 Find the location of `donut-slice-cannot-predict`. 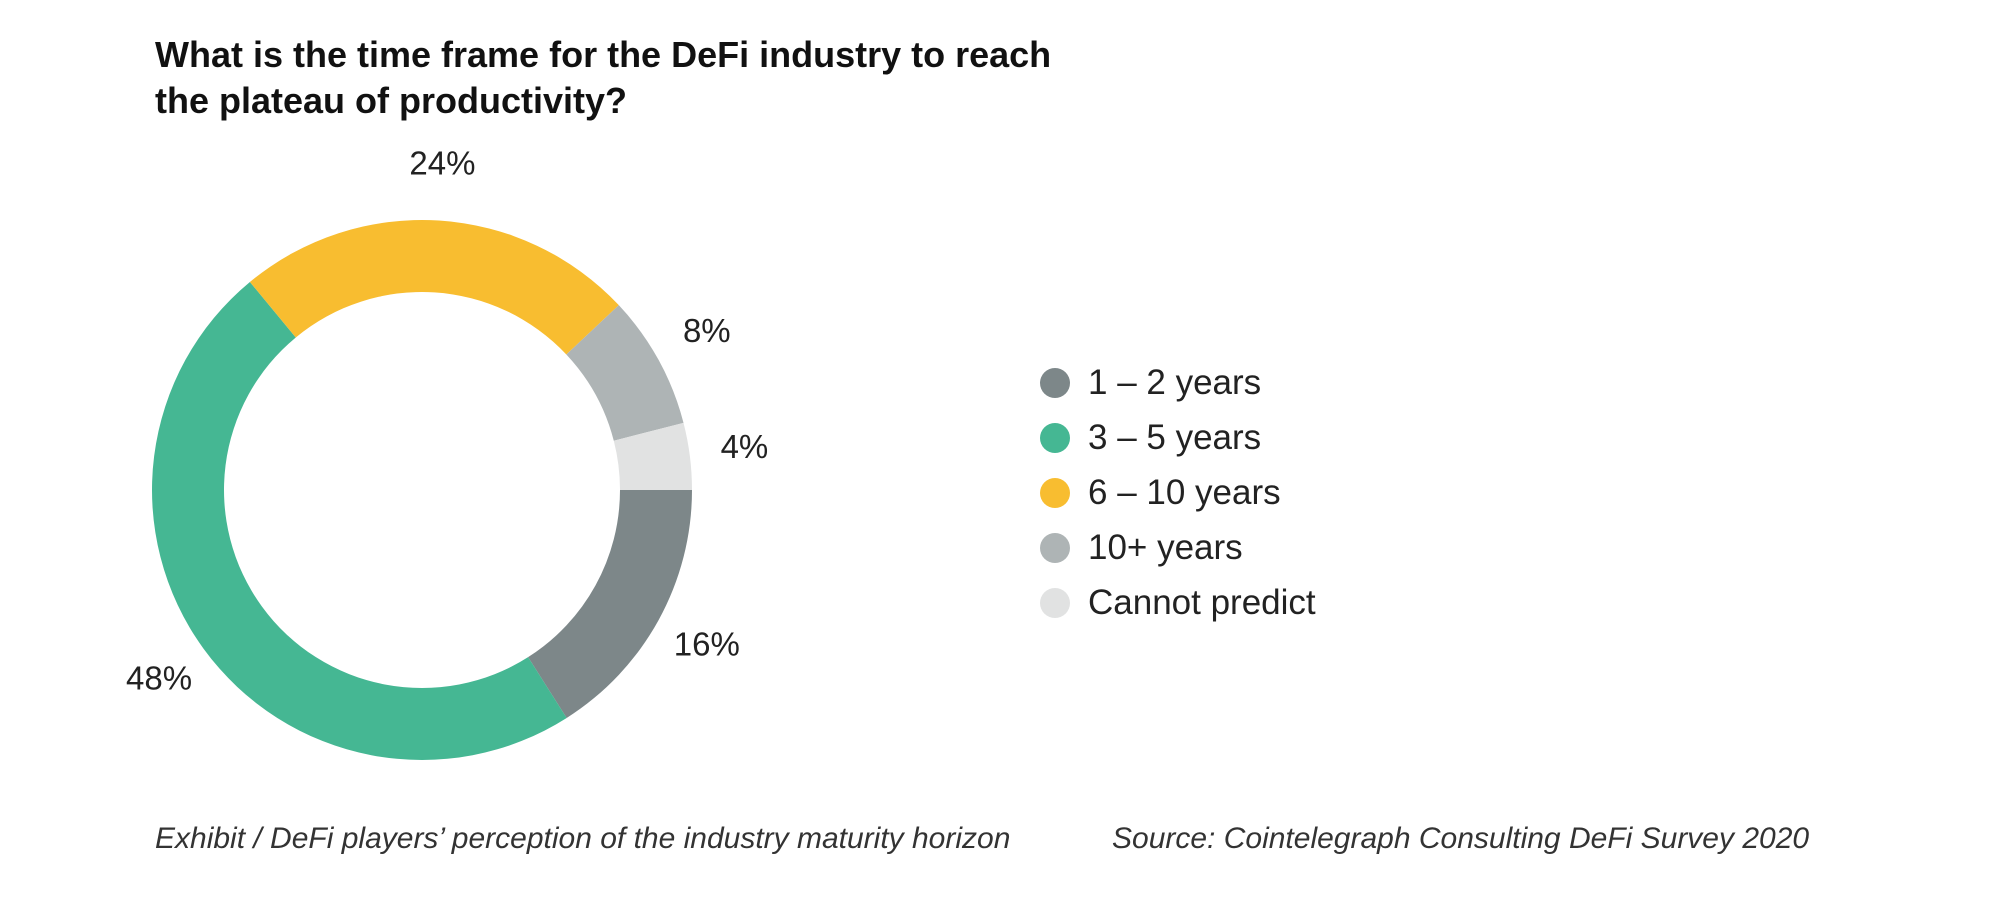

donut-slice-cannot-predict is located at coordinates (652, 456).